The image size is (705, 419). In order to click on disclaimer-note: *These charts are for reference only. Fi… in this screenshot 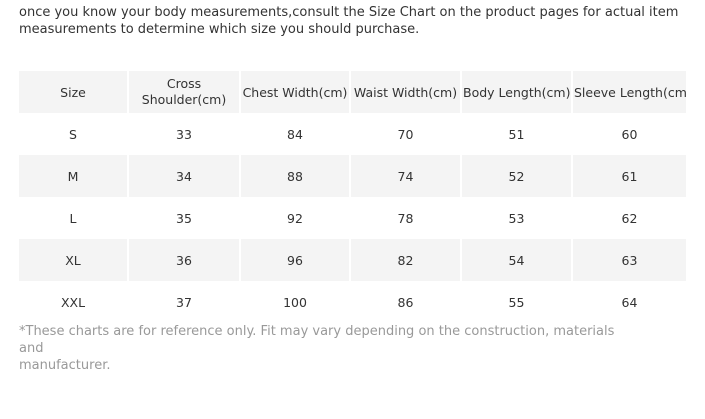, I will do `click(329, 348)`.